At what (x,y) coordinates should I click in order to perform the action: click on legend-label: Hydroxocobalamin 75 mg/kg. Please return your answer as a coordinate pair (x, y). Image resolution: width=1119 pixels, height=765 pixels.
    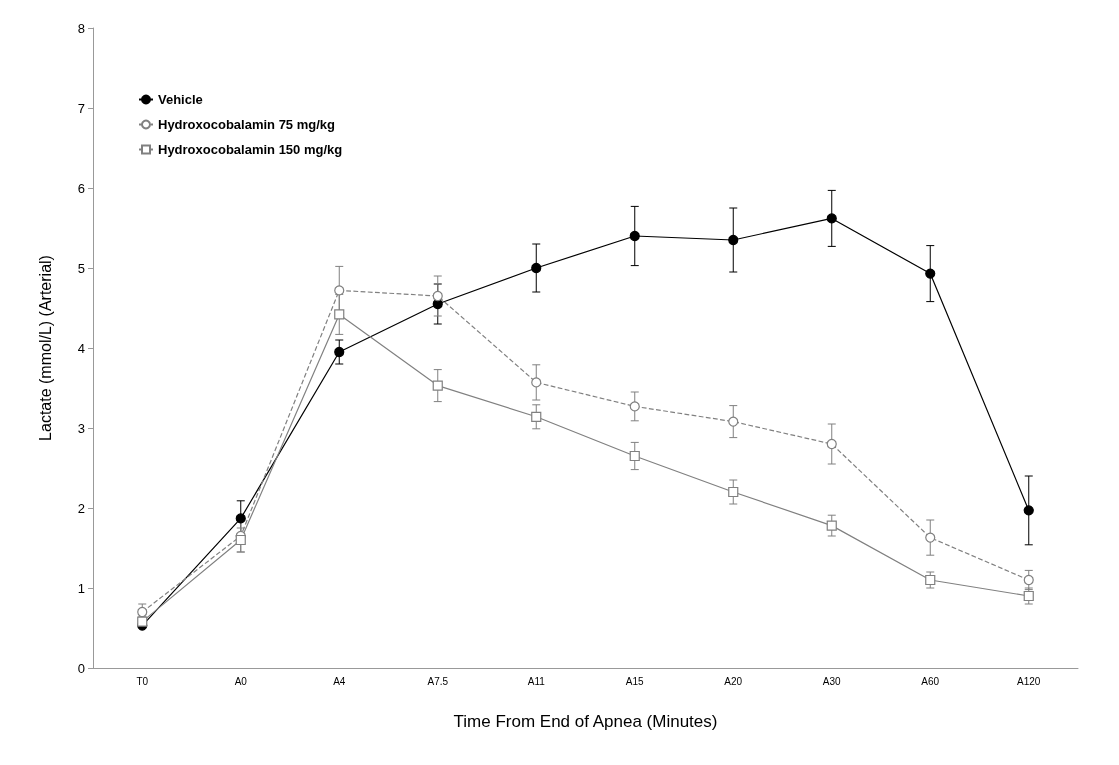
    Looking at the image, I should click on (247, 124).